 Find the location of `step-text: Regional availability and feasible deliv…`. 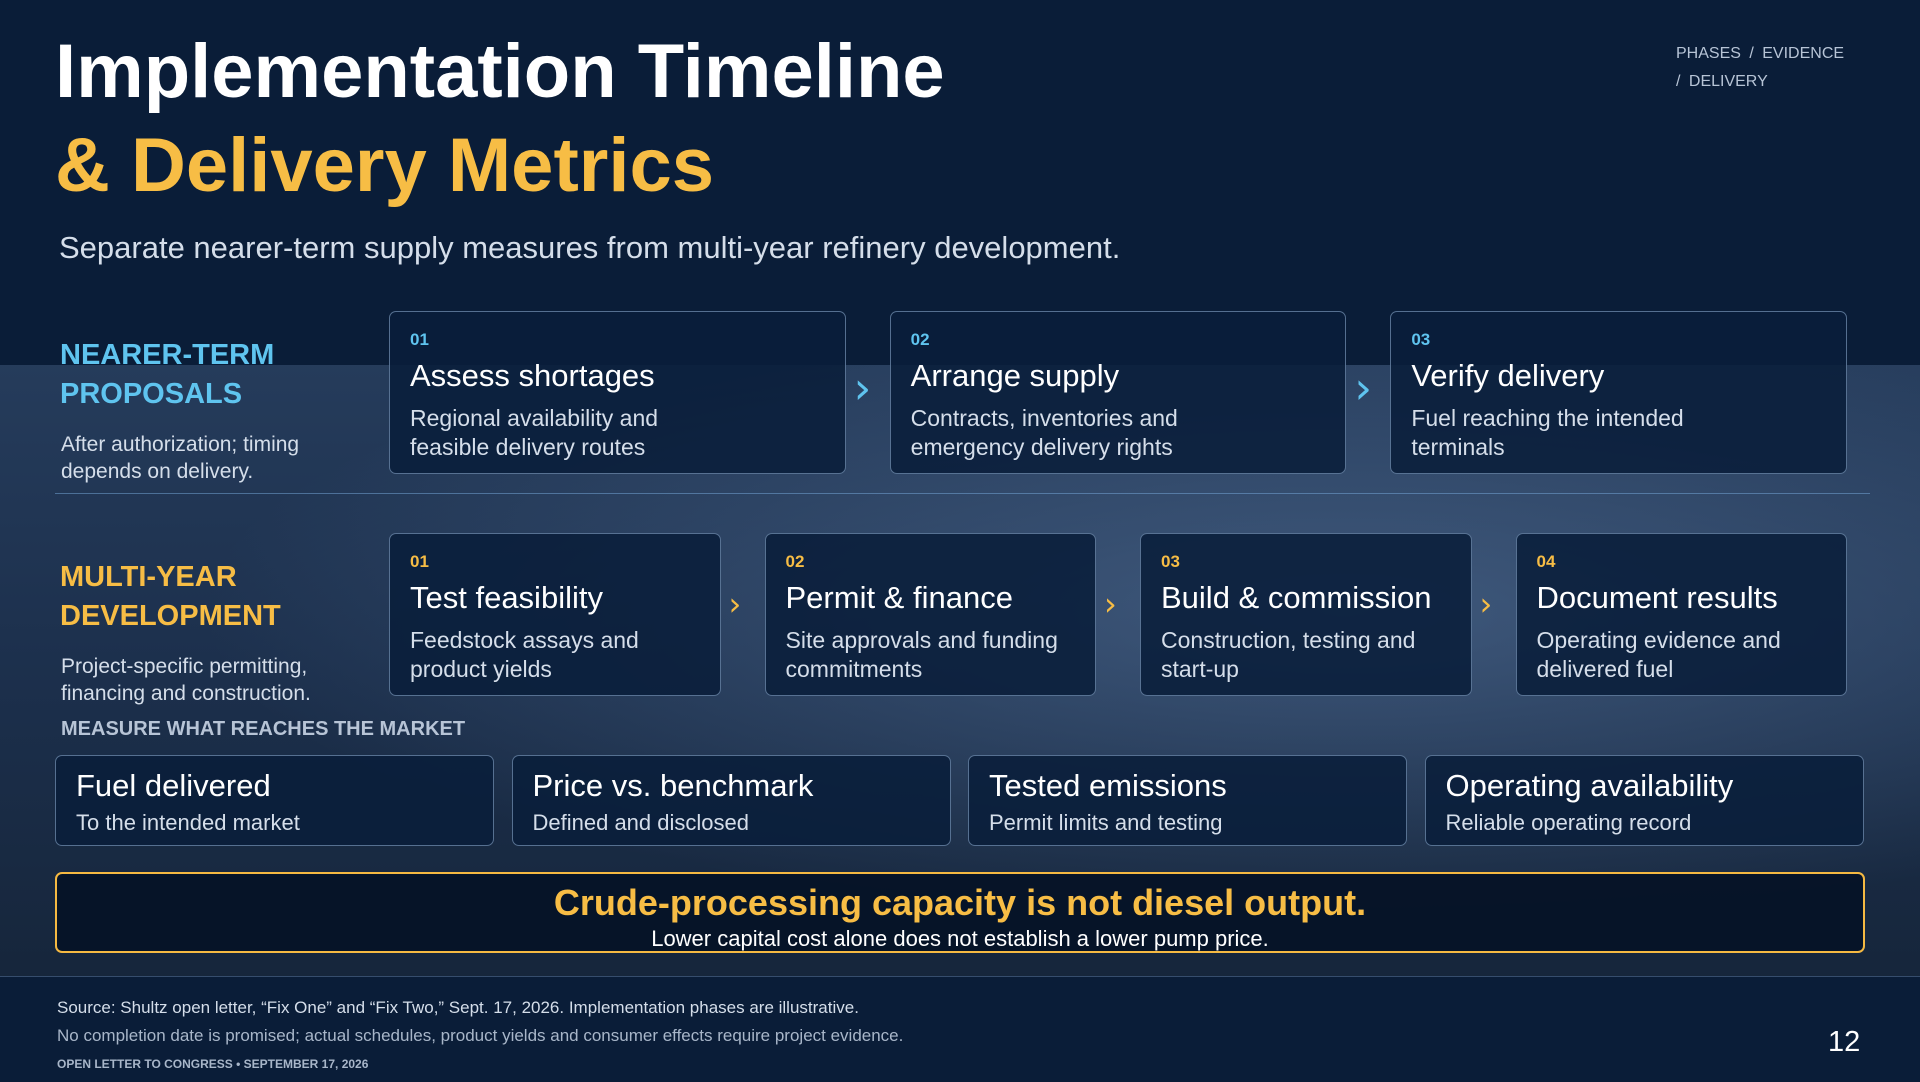

step-text: Regional availability and feasible deliv… is located at coordinates (534, 432).